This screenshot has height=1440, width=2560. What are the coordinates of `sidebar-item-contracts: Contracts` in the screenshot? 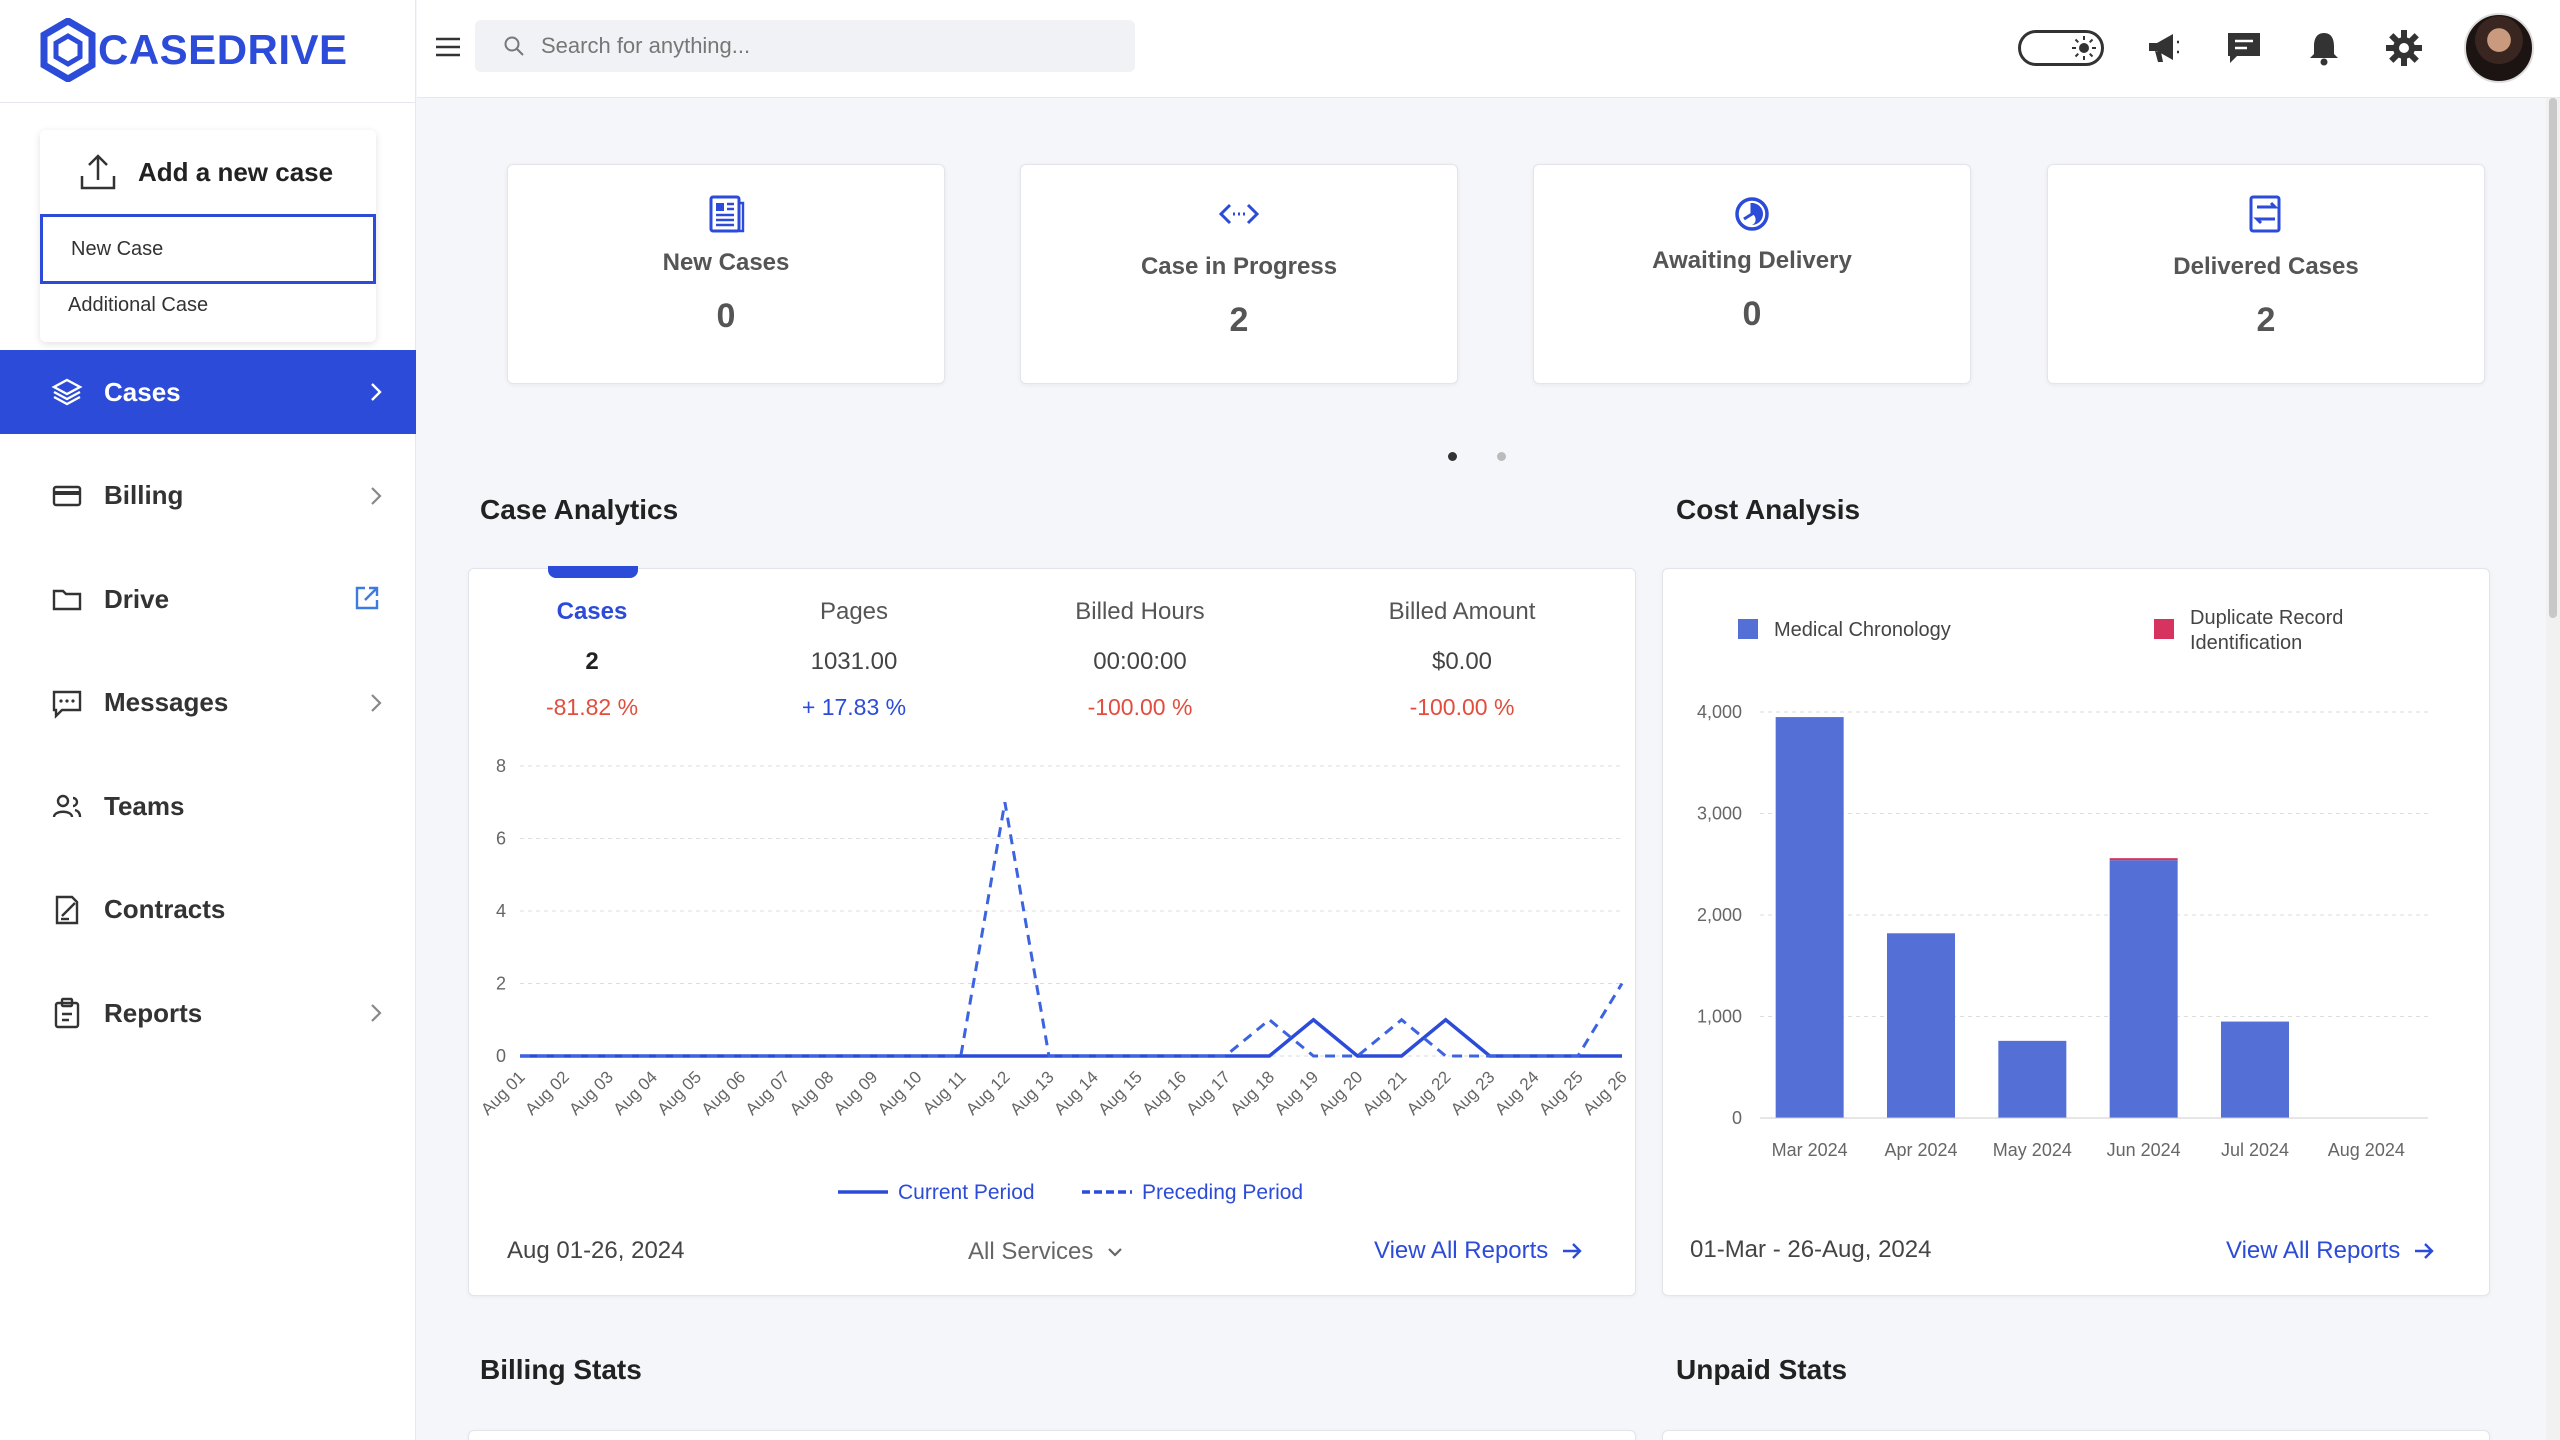 It's located at (208, 910).